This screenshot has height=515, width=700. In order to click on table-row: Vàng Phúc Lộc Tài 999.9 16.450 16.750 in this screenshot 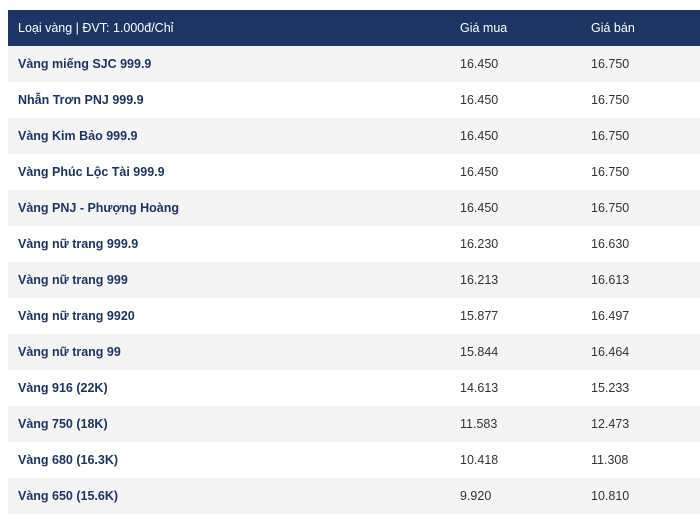, I will do `click(354, 172)`.